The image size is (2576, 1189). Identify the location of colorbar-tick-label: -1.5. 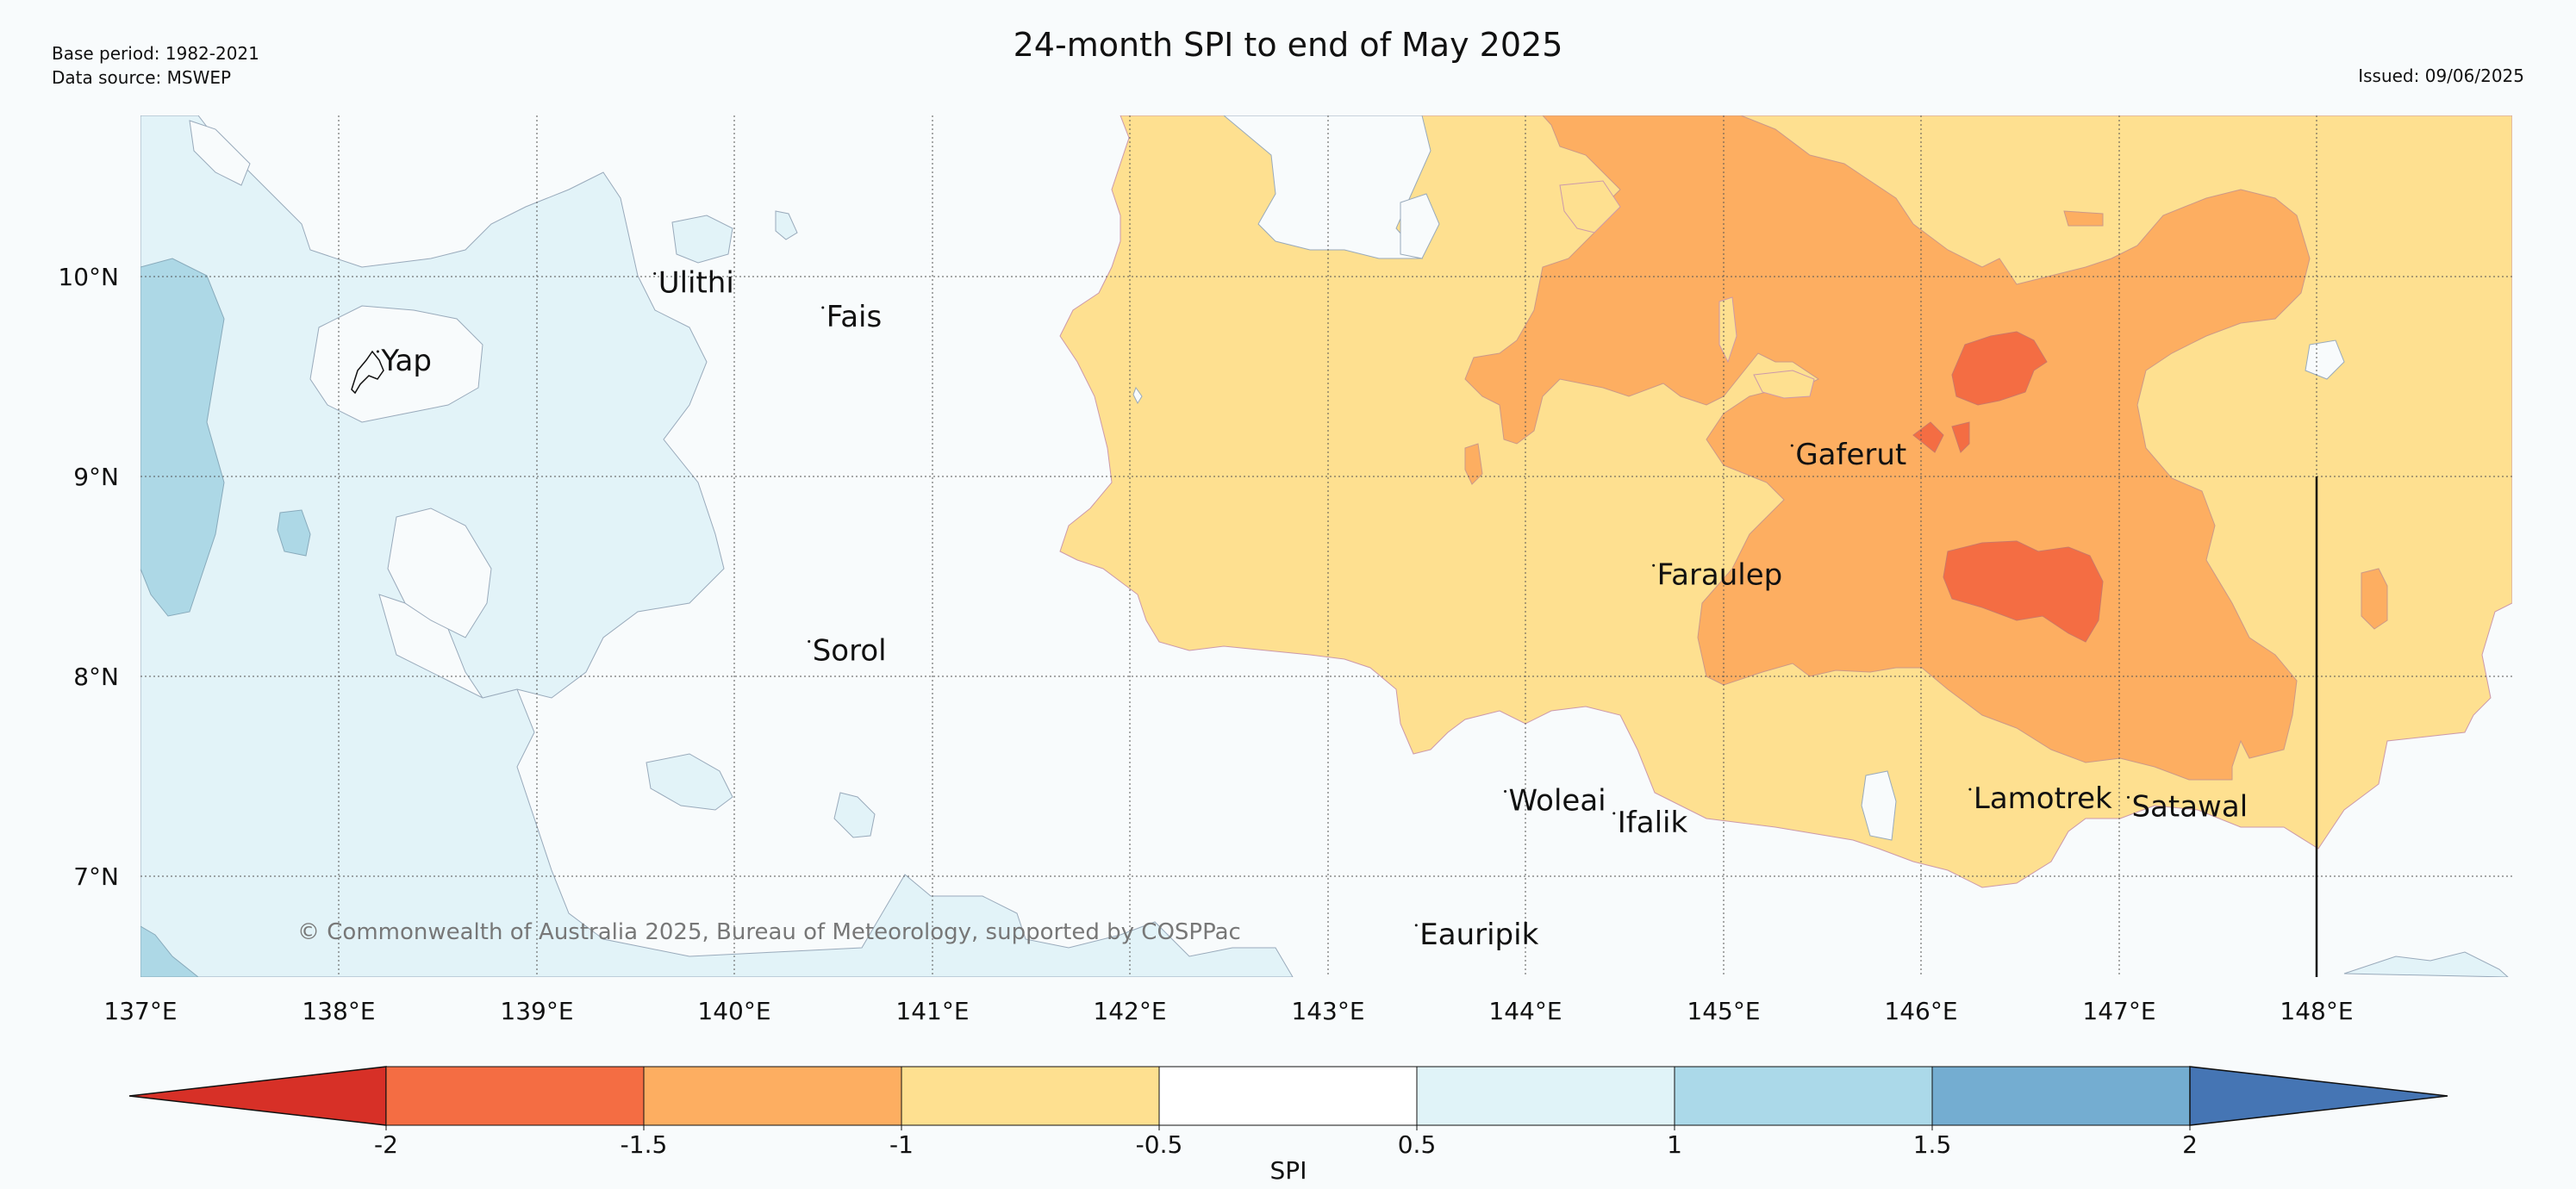
(644, 1145).